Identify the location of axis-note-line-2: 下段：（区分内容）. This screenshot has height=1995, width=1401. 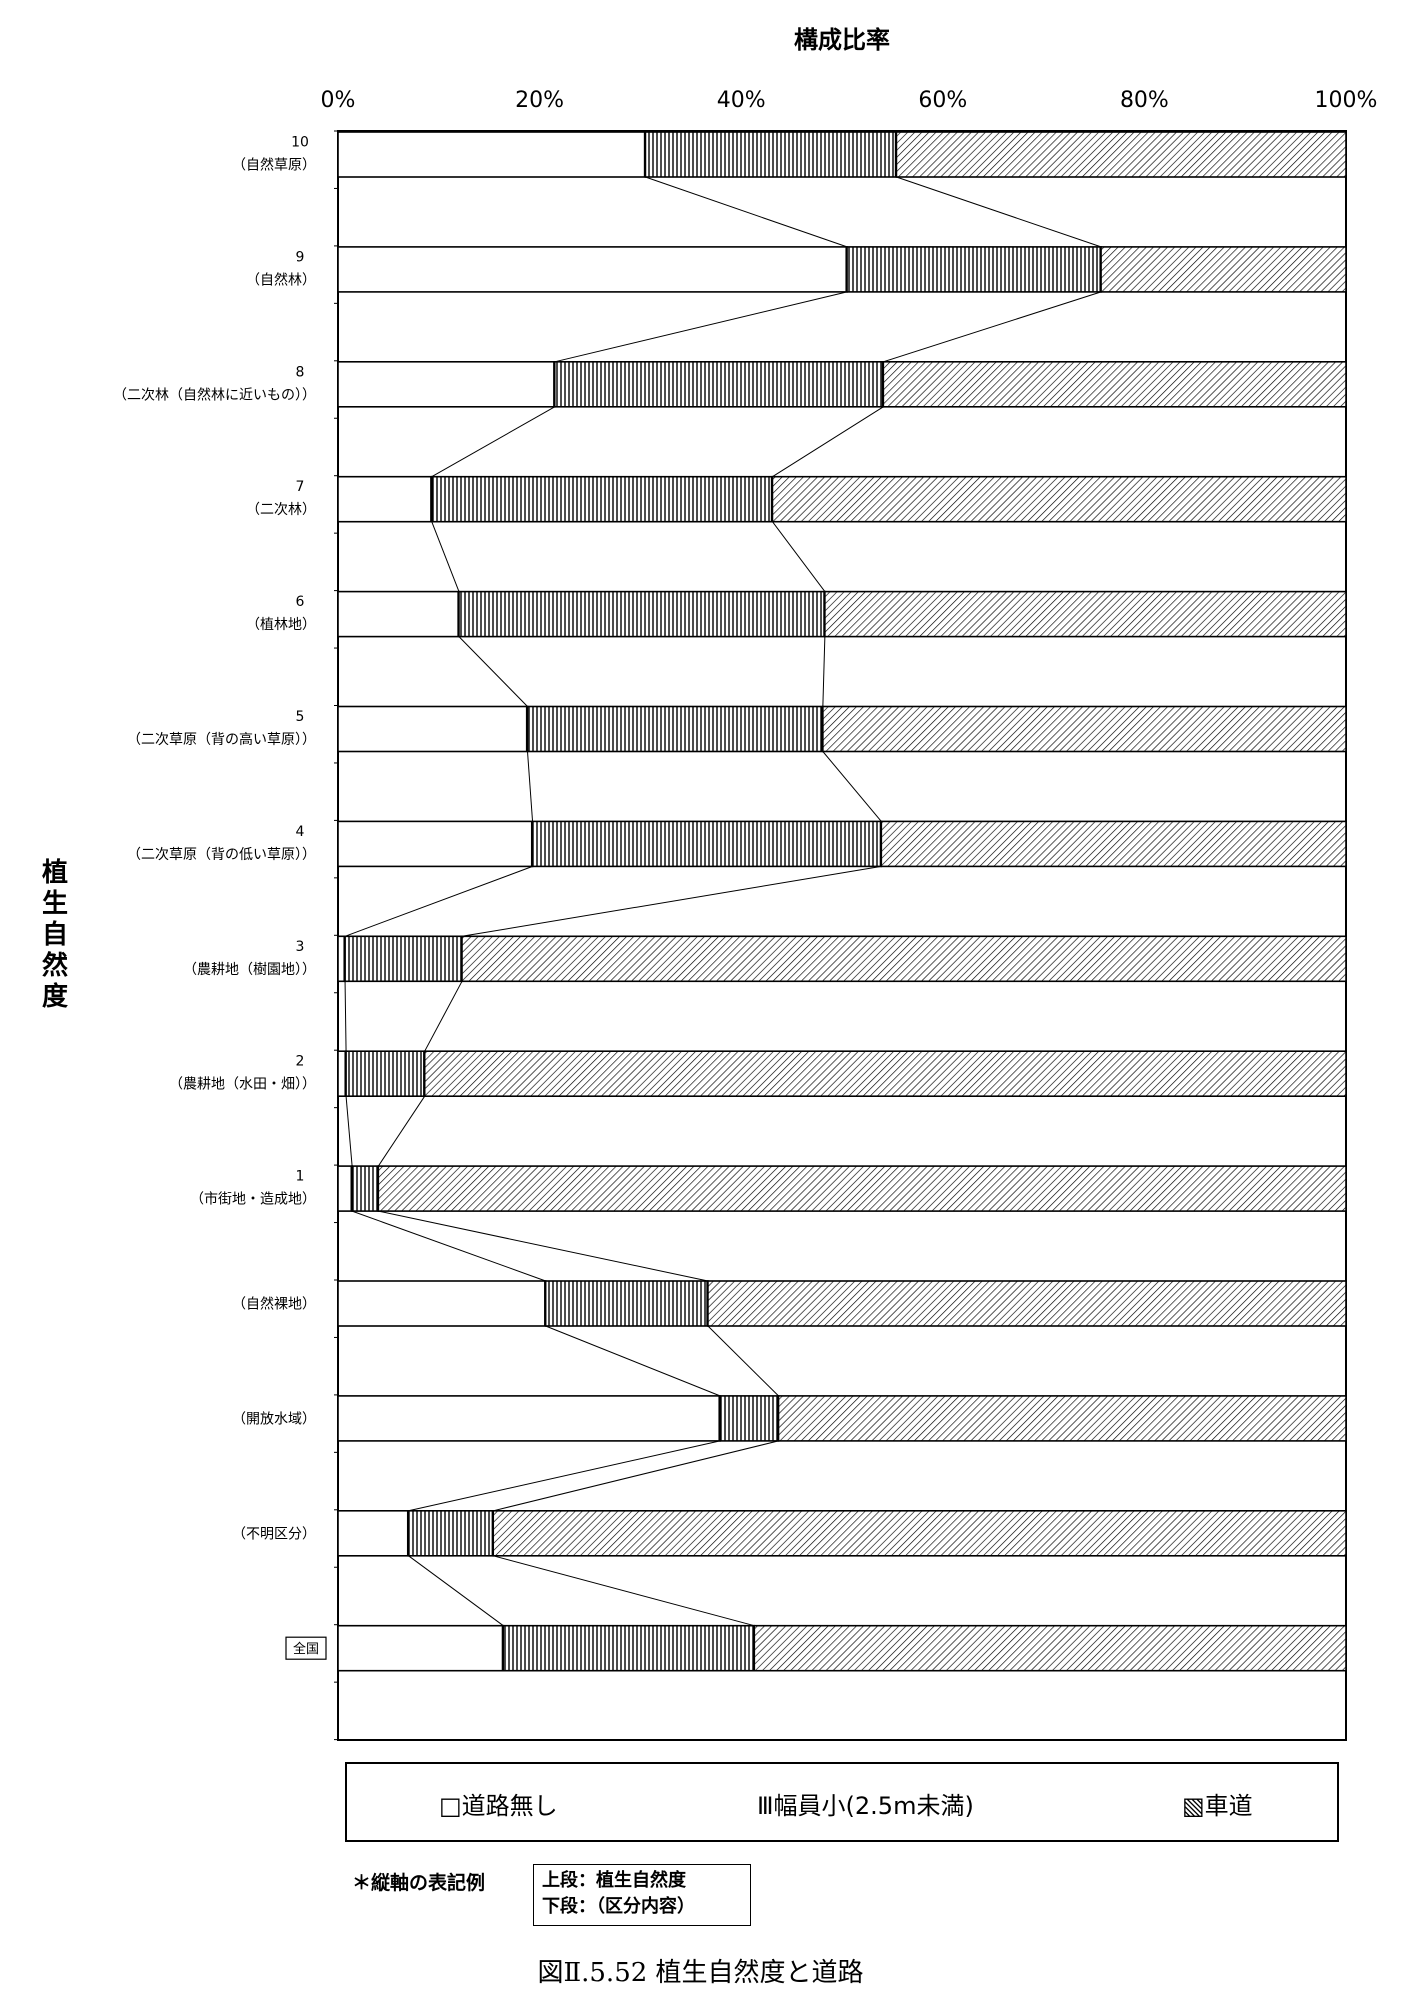
(618, 1906).